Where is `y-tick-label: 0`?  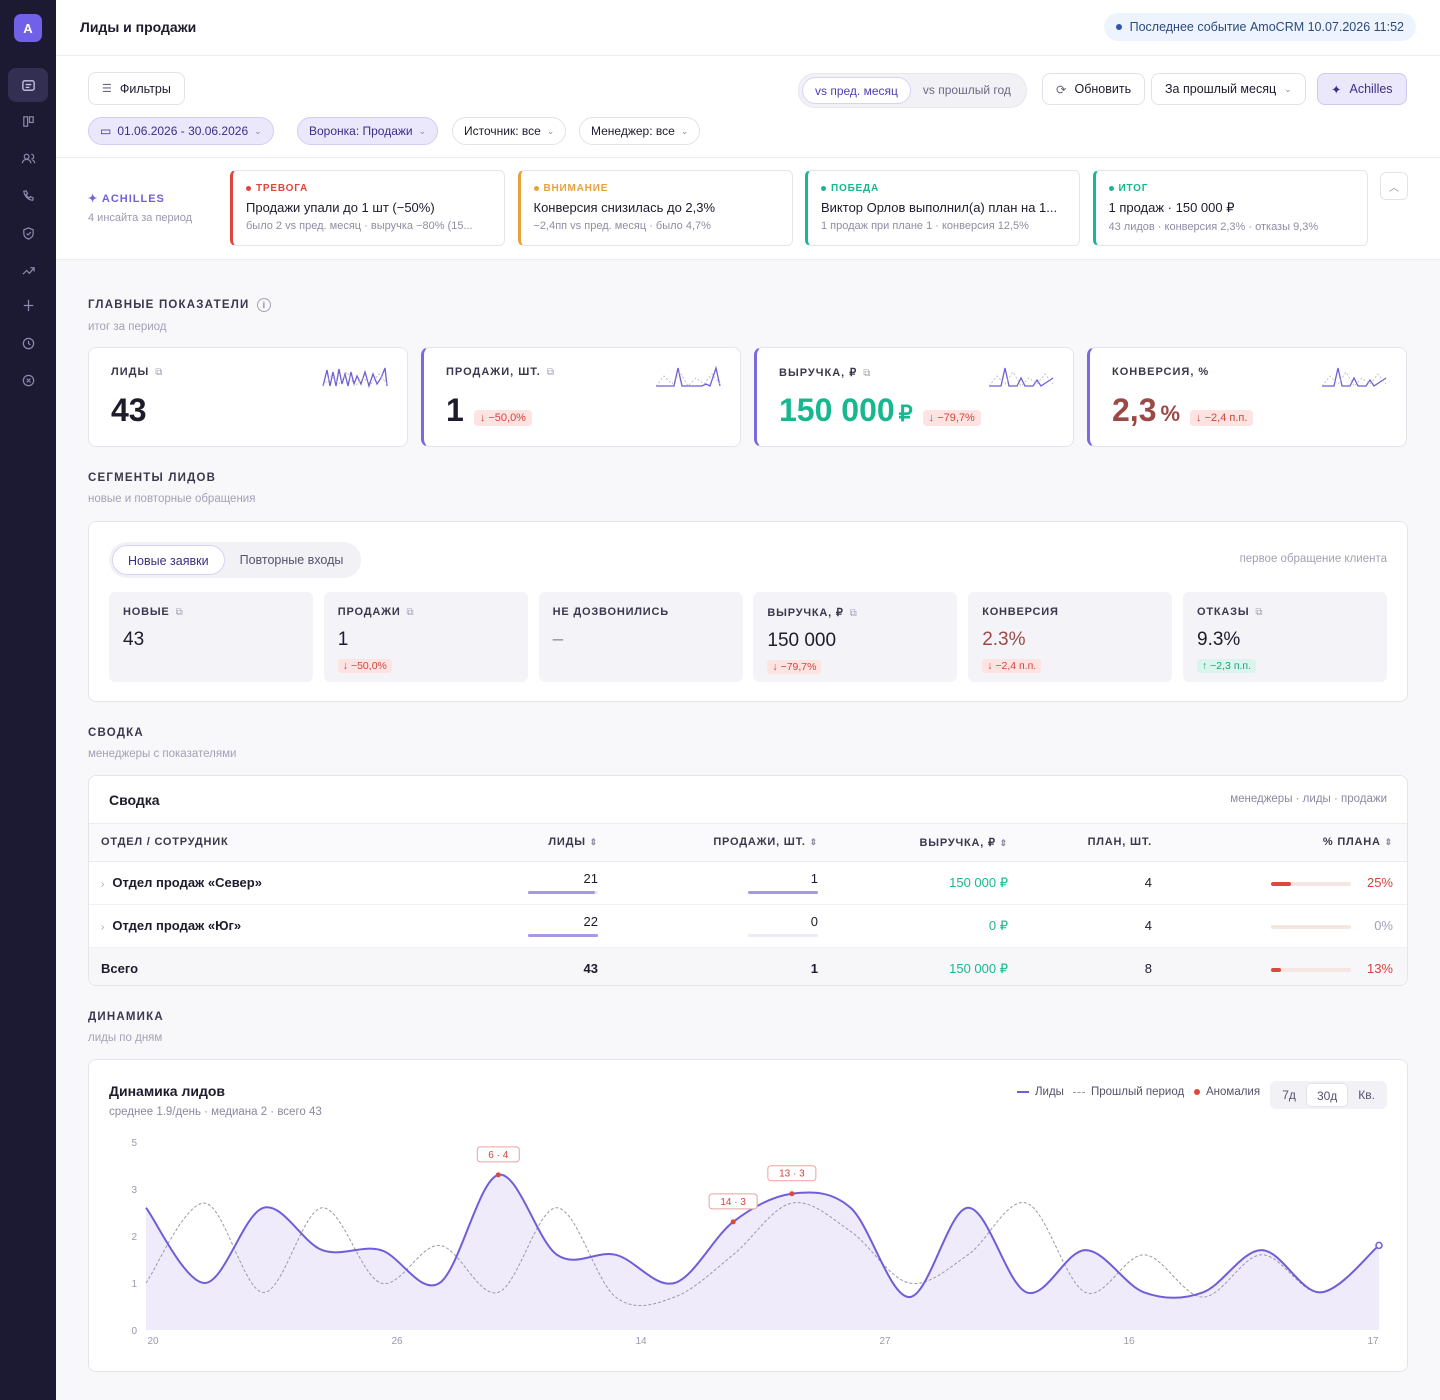 y-tick-label: 0 is located at coordinates (134, 1331).